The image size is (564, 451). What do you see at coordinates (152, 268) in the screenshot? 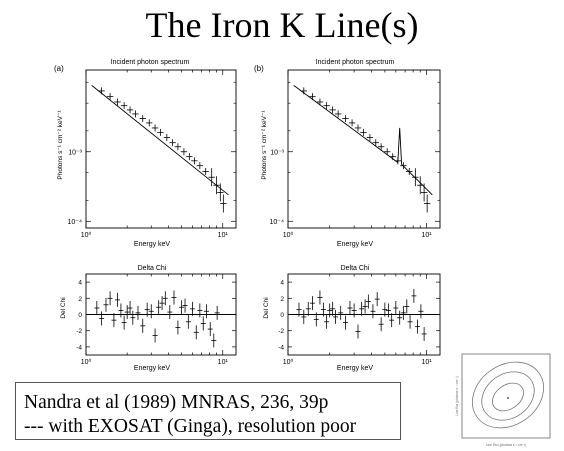
I see `panel-a-residual-title: Delta Chi` at bounding box center [152, 268].